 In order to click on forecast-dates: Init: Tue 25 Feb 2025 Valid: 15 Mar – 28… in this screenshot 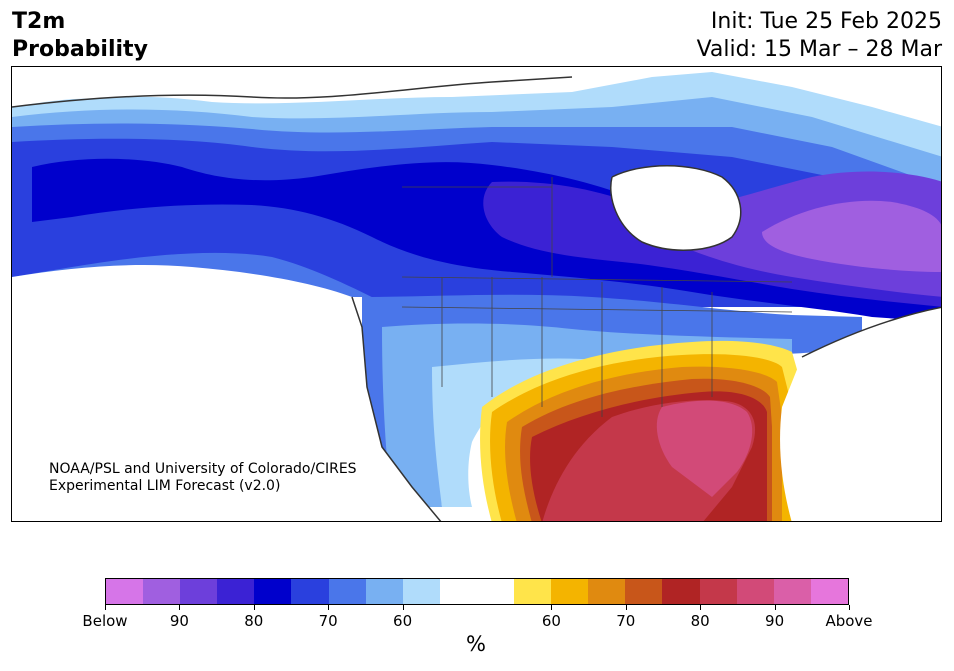, I will do `click(819, 36)`.